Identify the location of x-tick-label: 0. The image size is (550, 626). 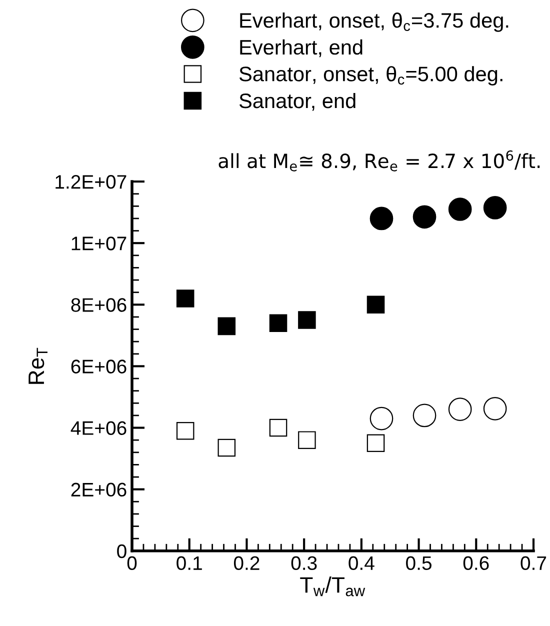
(132, 563).